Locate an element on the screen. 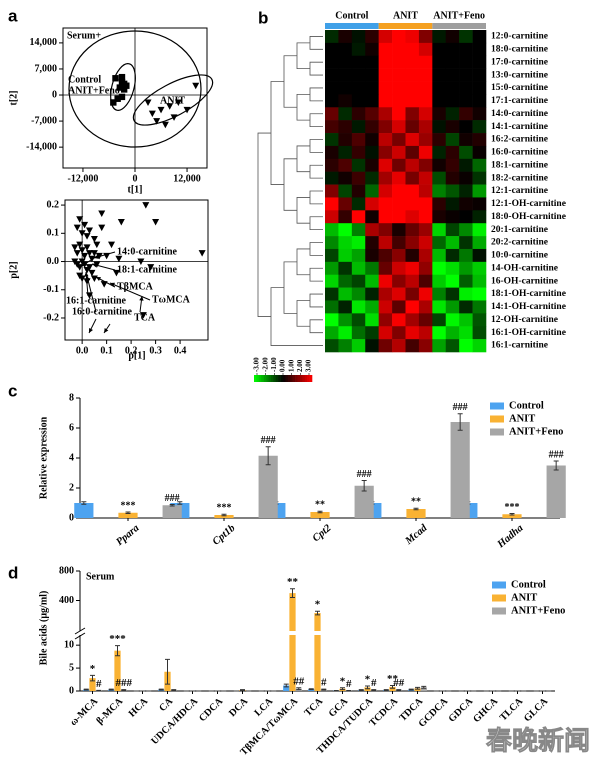  significance-label: # is located at coordinates (374, 683).